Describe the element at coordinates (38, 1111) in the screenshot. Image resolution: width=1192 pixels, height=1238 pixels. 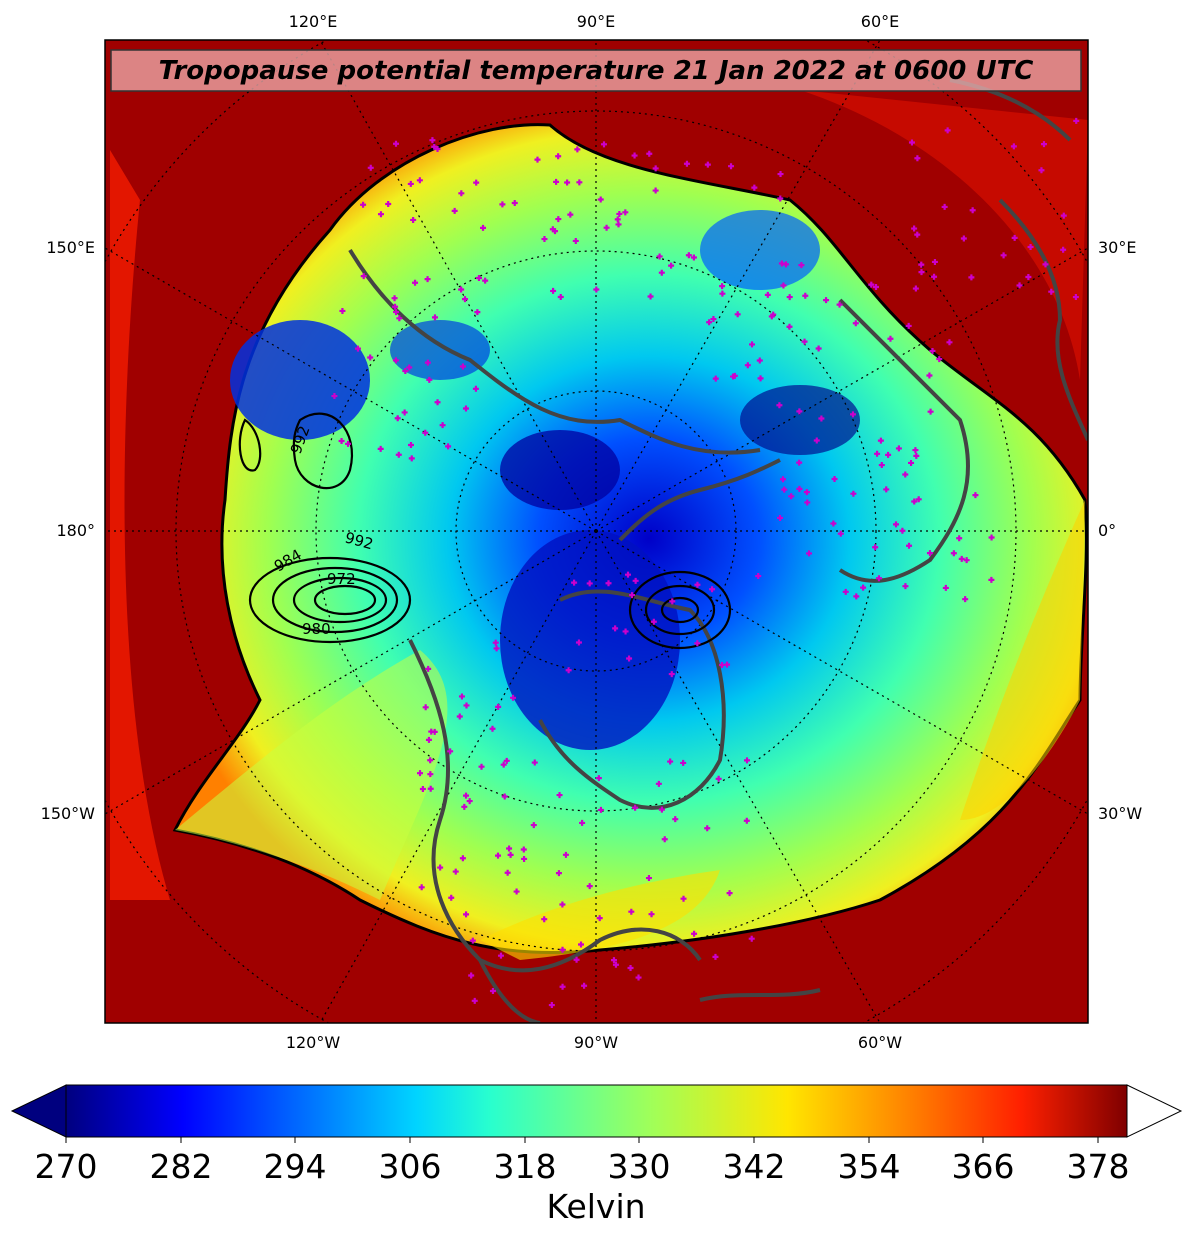
I see `colorbar-extend-min` at that location.